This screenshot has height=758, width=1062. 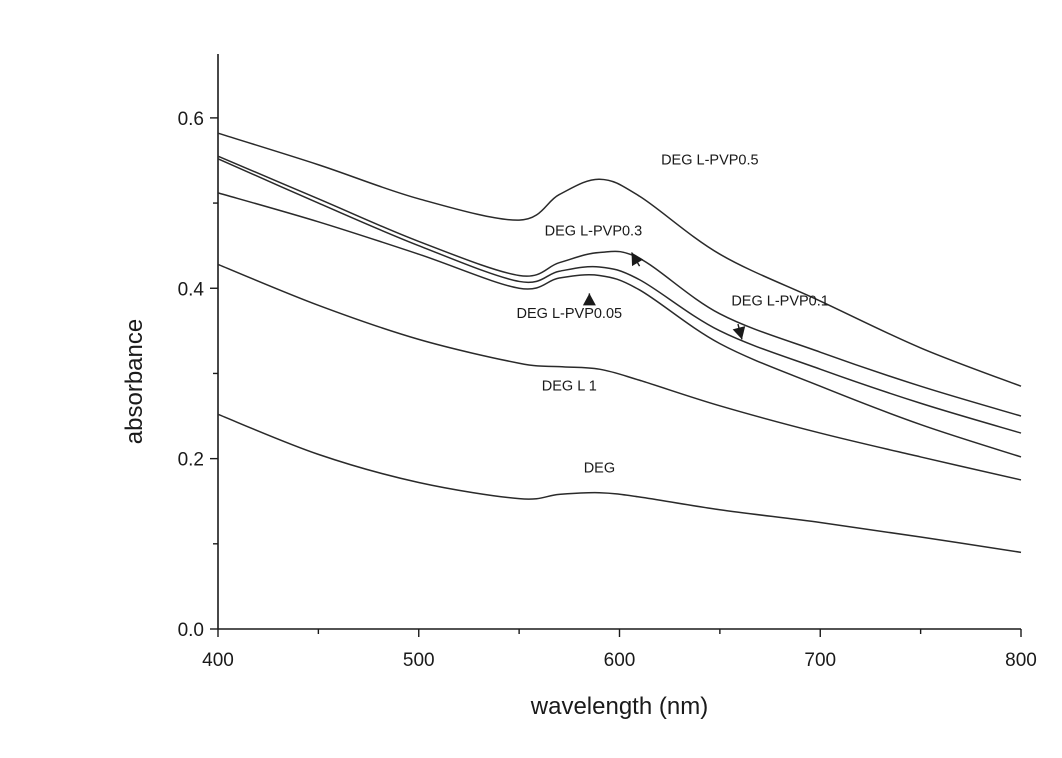 I want to click on arrow-layer, so click(x=664, y=296).